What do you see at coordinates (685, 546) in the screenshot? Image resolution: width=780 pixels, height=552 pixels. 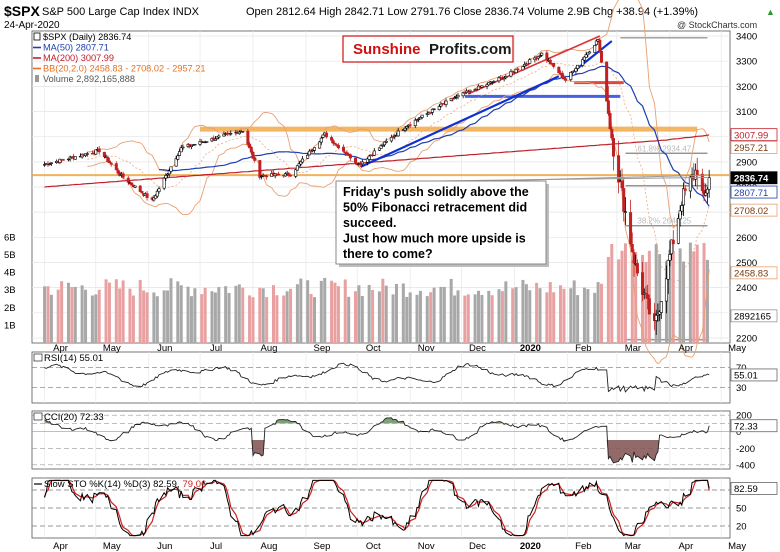 I see `month-label-bottom: Apr` at bounding box center [685, 546].